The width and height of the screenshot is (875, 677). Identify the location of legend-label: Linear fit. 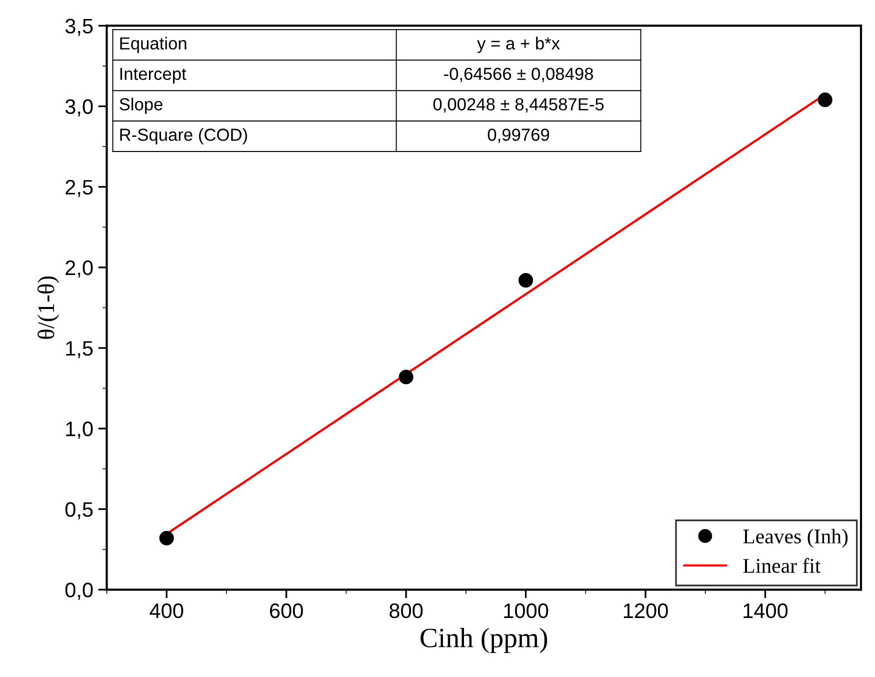
(782, 565).